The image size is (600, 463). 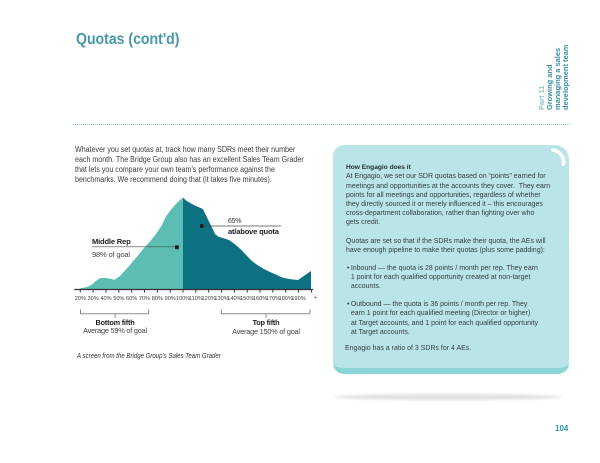 What do you see at coordinates (298, 299) in the screenshot?
I see `svg-text: 190%` at bounding box center [298, 299].